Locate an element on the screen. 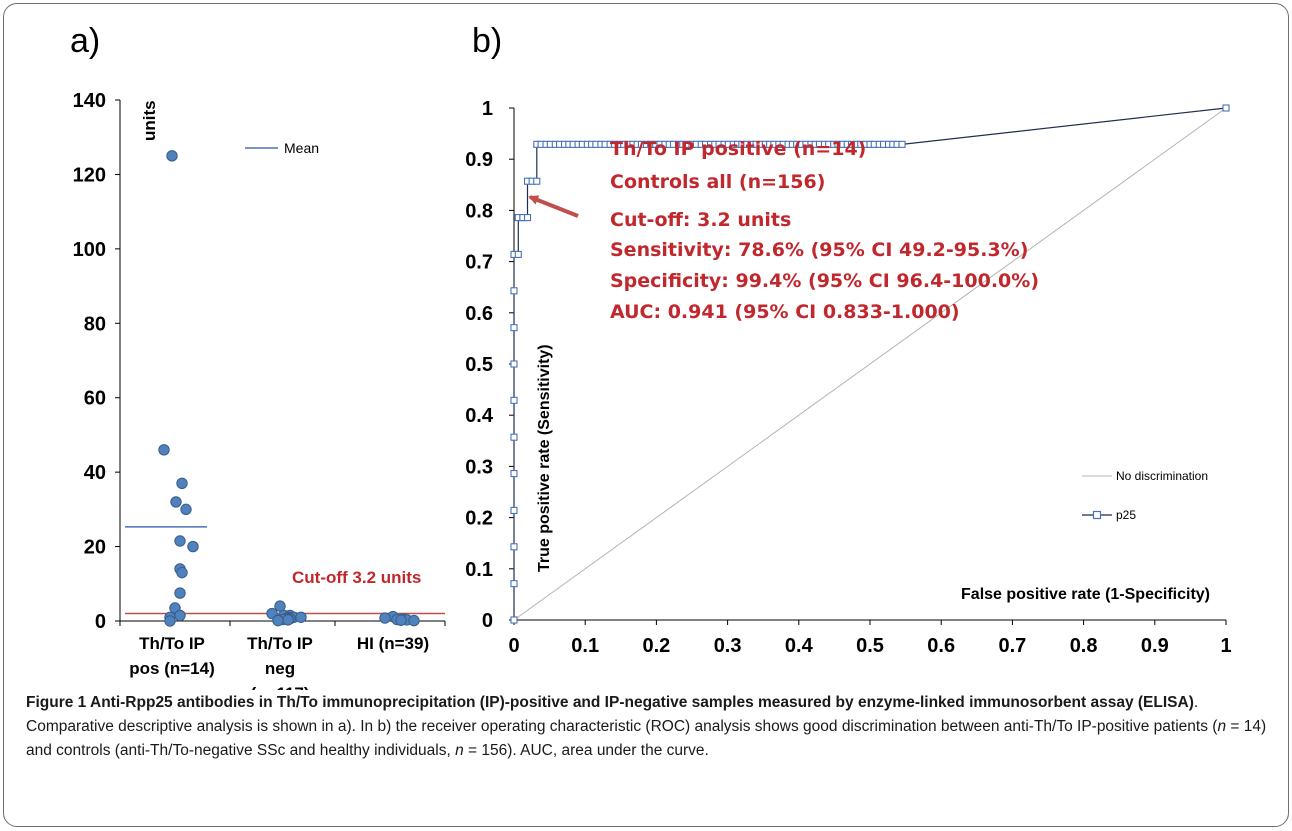  panel-b-y-tick-label: 0.1 is located at coordinates (479, 570).